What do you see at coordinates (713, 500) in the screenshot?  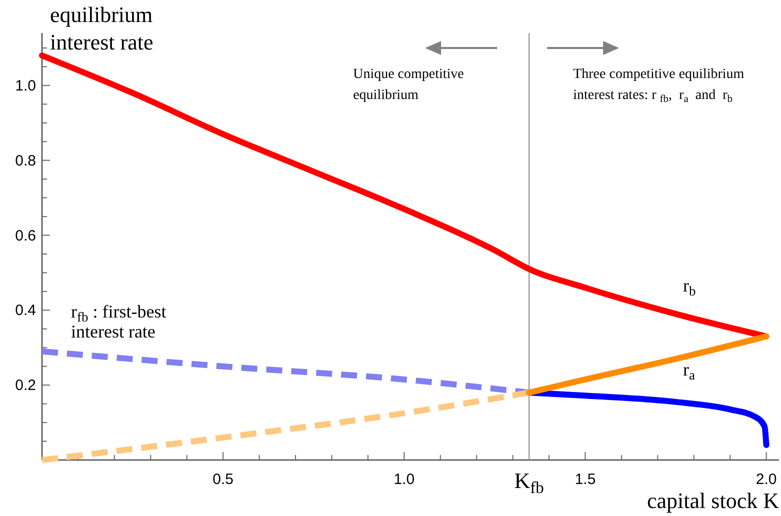 I see `x-axis-title: capital stock K` at bounding box center [713, 500].